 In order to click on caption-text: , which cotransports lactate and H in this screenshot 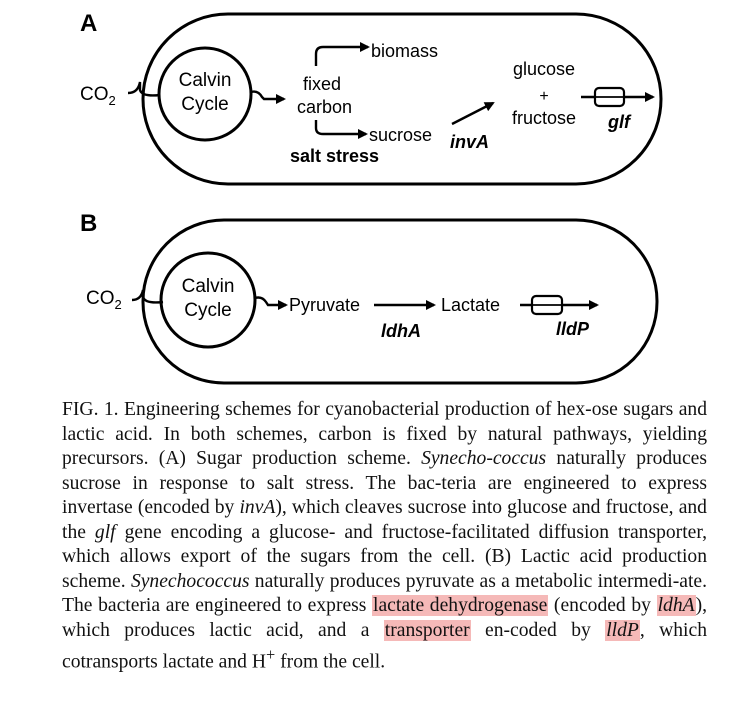, I will do `click(384, 646)`.